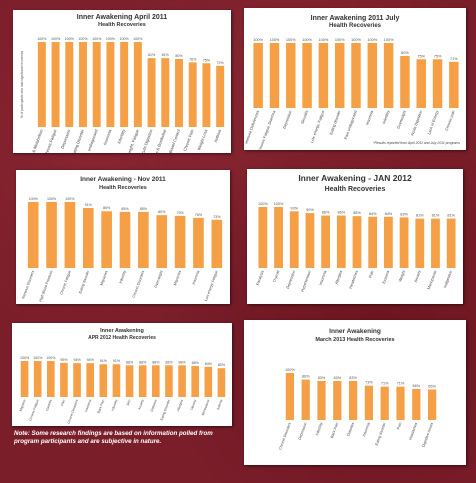 This screenshot has height=483, width=476. I want to click on value-label: 81%, so click(420, 216).